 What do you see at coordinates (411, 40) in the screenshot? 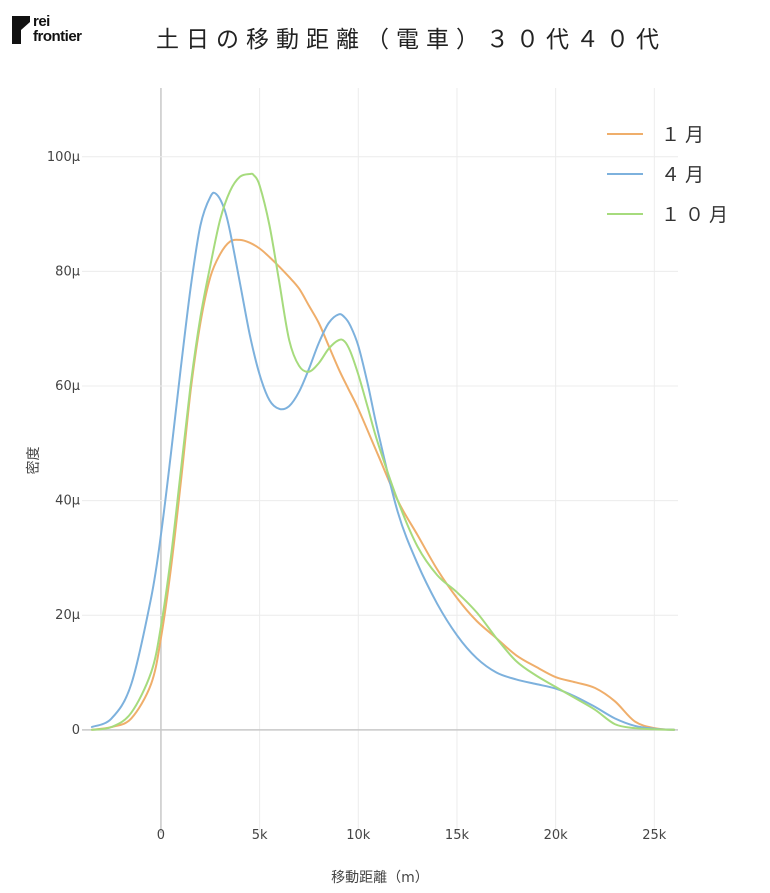
I see `chart-title: 土日の移動距離（電車）３０代４０代` at bounding box center [411, 40].